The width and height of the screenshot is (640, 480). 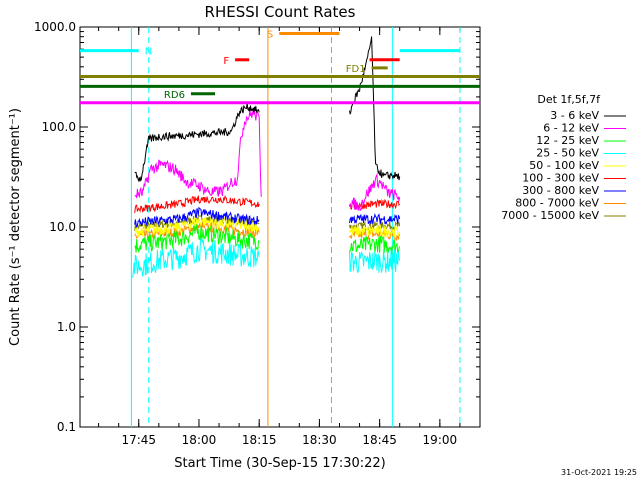 I want to click on chart-title: RHESSI Count Rates, so click(x=280, y=12).